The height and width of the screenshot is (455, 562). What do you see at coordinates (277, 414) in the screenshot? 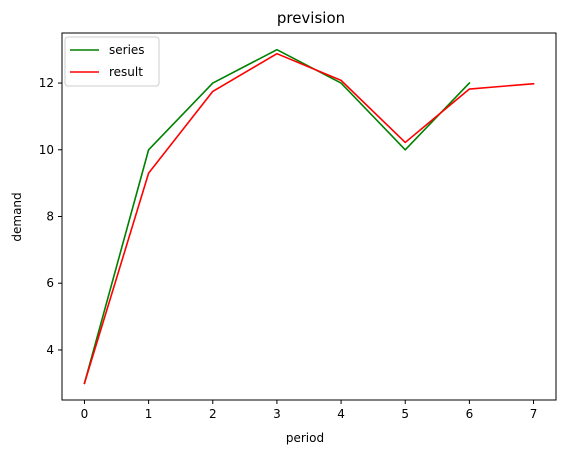
I see `x-tick-label: 3` at bounding box center [277, 414].